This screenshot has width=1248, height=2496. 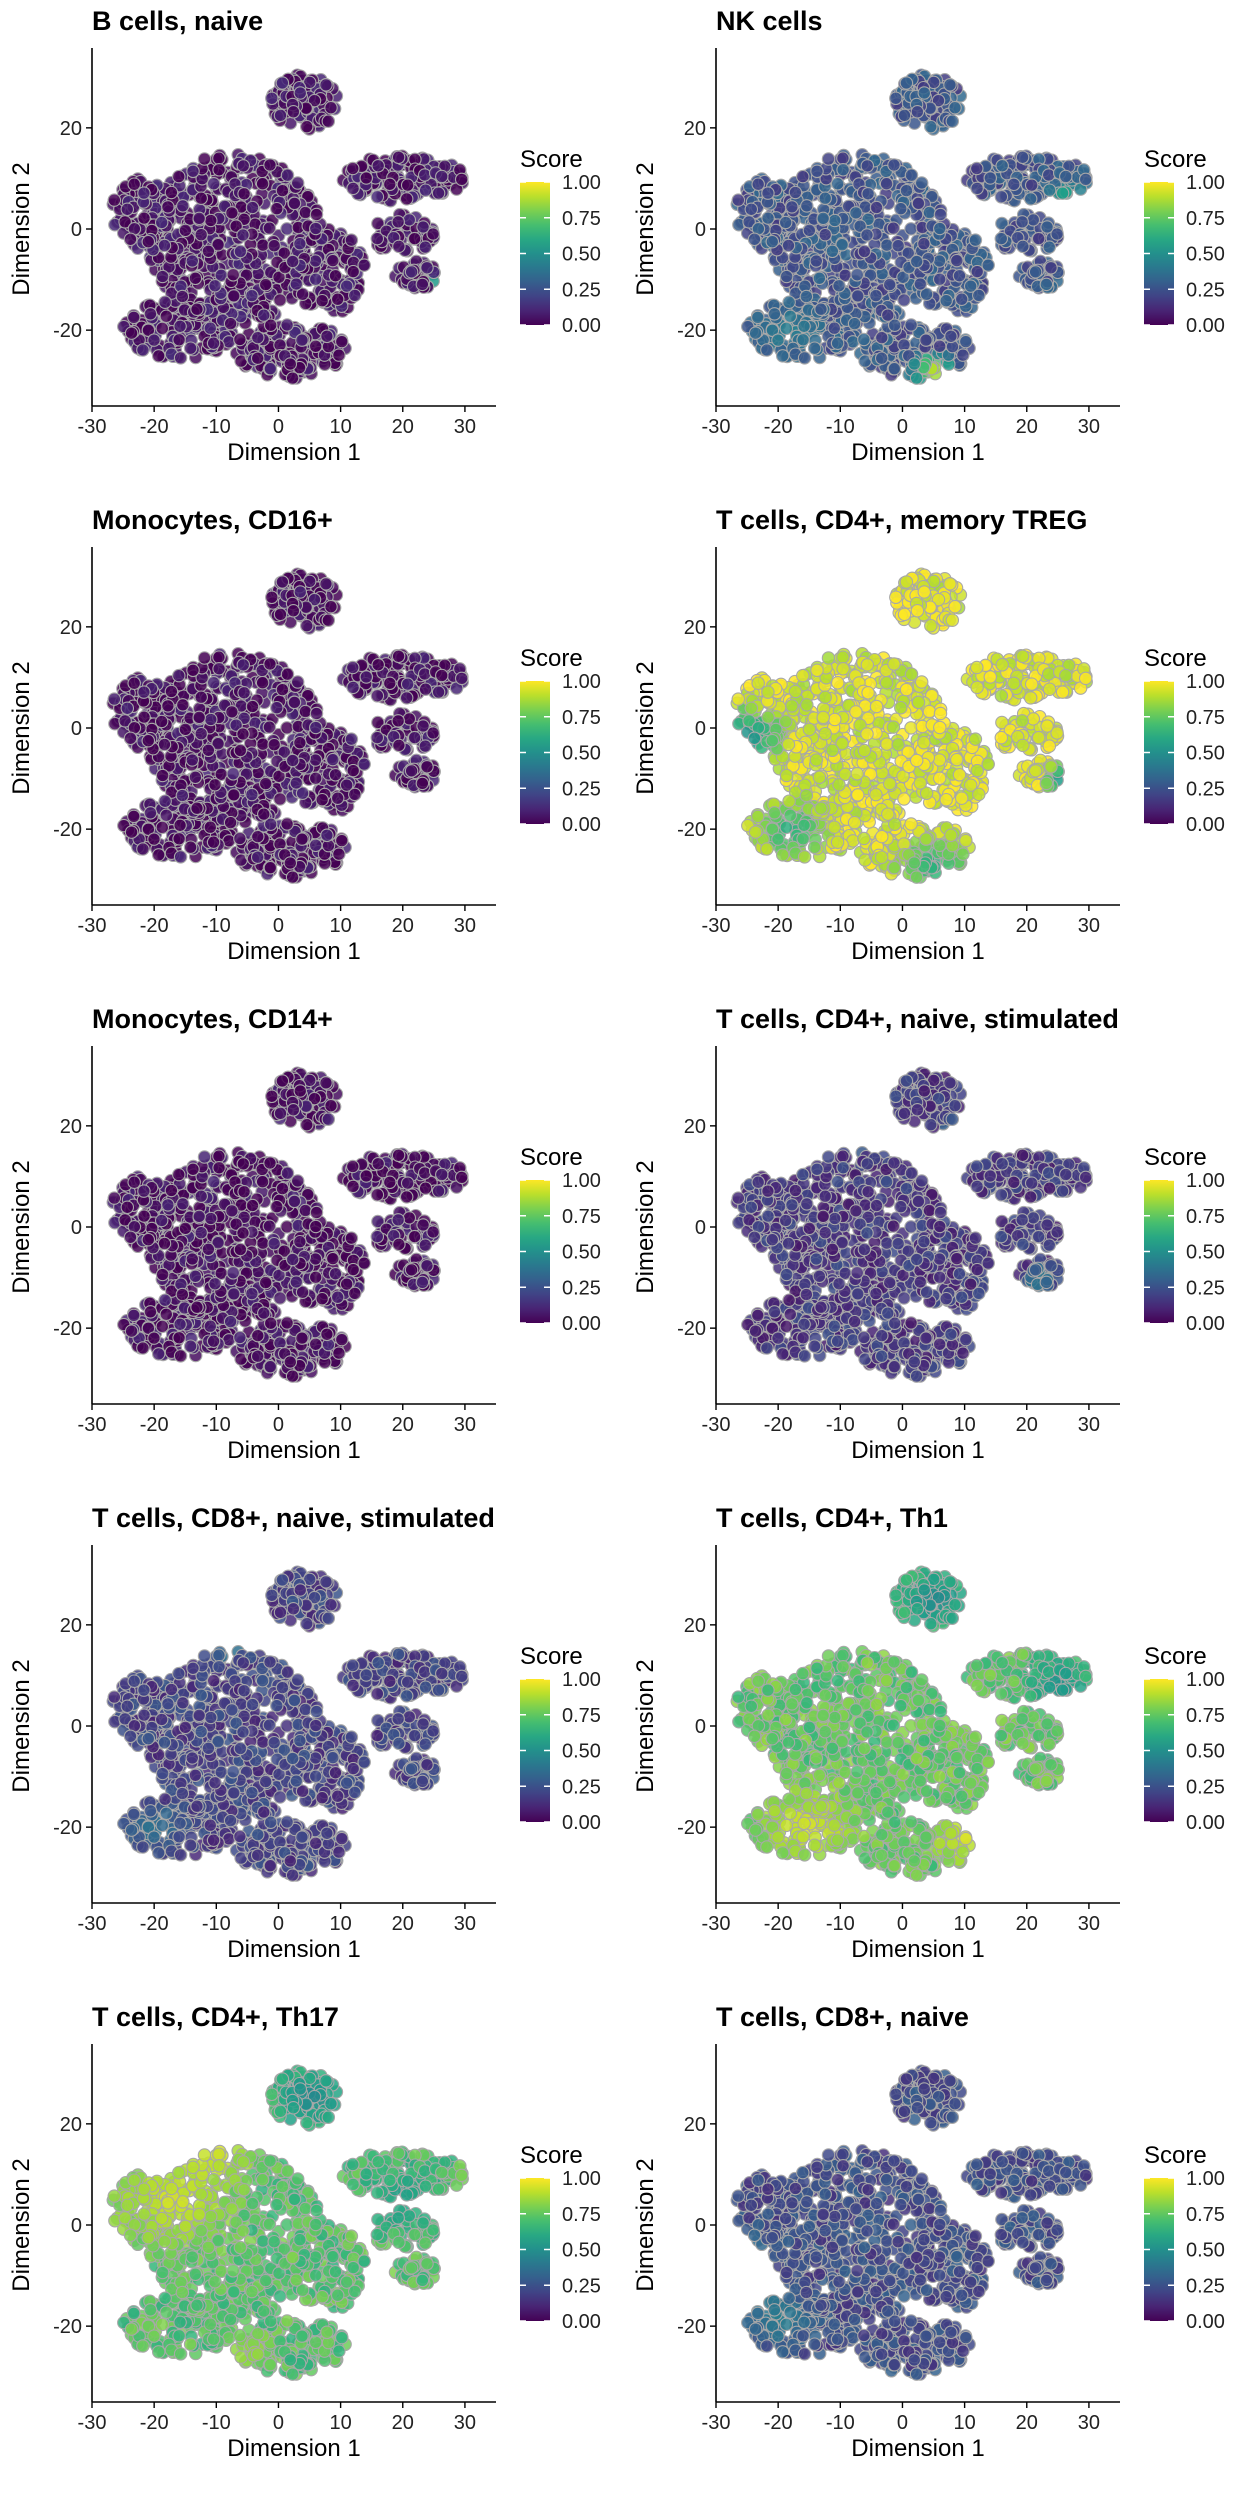 What do you see at coordinates (92, 427) in the screenshot?
I see `x-tick-label: -30` at bounding box center [92, 427].